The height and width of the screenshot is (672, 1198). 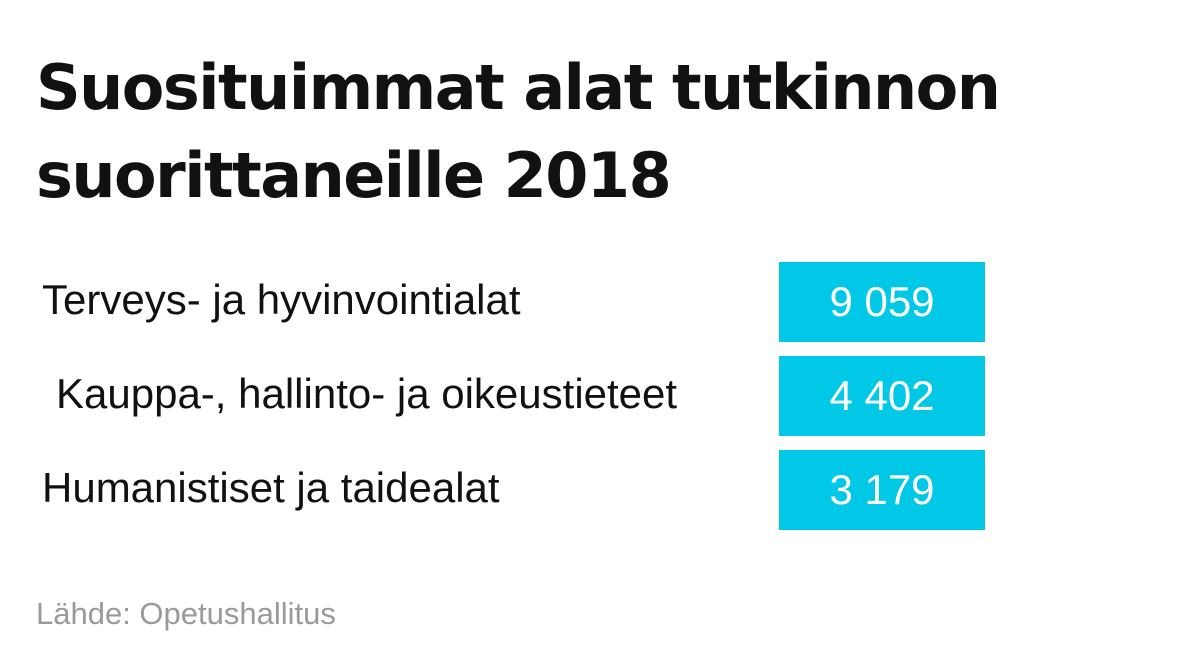 What do you see at coordinates (599, 301) in the screenshot?
I see `table-row-terveys: Terveys- ja hyvinvointialat 9 059` at bounding box center [599, 301].